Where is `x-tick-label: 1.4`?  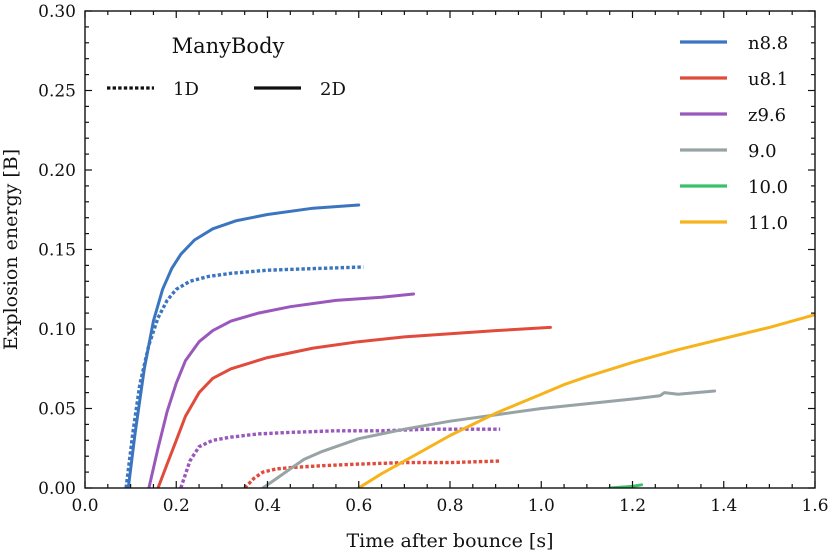
x-tick-label: 1.4 is located at coordinates (723, 506).